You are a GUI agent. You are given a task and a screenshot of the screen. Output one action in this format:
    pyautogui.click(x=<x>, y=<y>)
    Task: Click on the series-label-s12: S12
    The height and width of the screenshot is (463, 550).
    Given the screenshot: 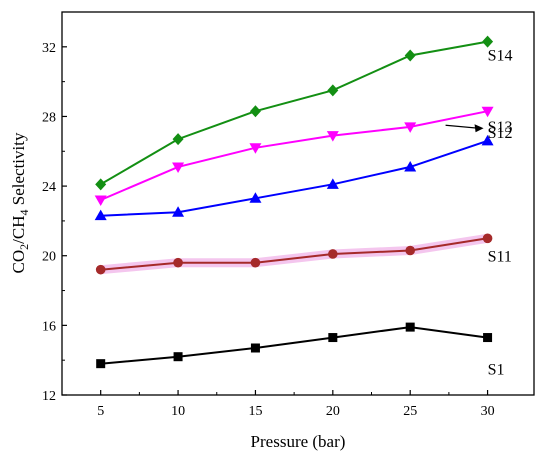 What is the action you would take?
    pyautogui.click(x=500, y=133)
    